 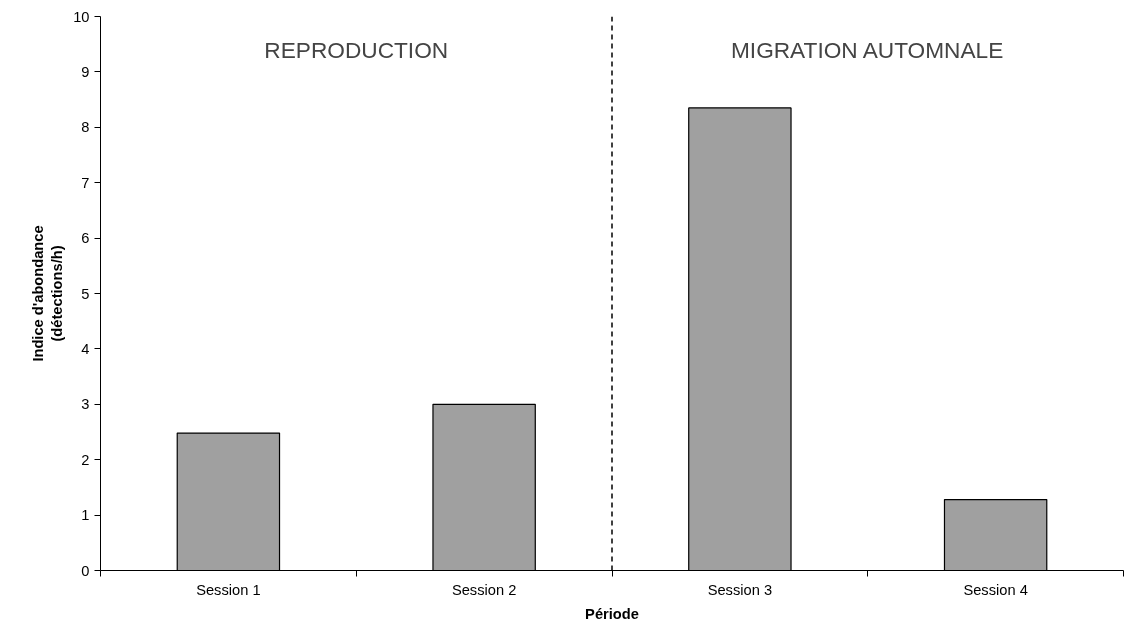 What do you see at coordinates (995, 589) in the screenshot?
I see `x-tick-label: Session 4` at bounding box center [995, 589].